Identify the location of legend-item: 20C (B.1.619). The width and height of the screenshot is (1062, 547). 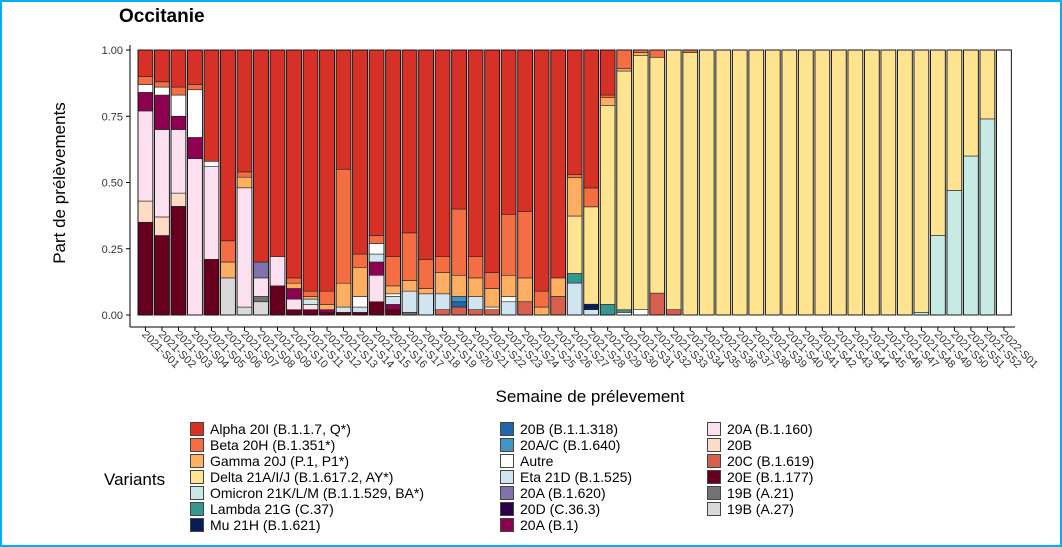
(760, 461).